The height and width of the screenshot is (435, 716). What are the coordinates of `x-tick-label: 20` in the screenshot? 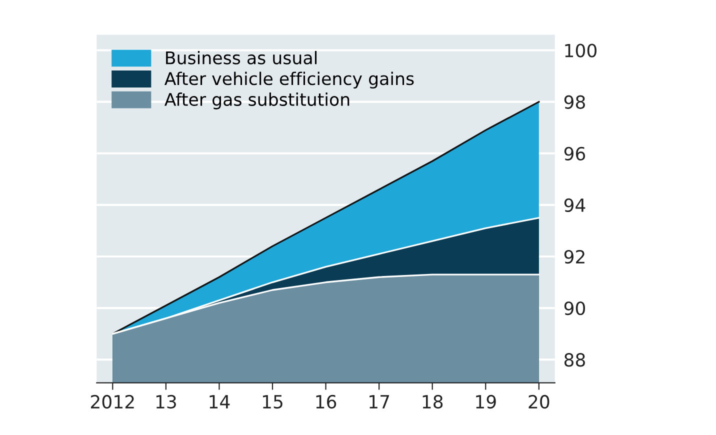 It's located at (539, 401).